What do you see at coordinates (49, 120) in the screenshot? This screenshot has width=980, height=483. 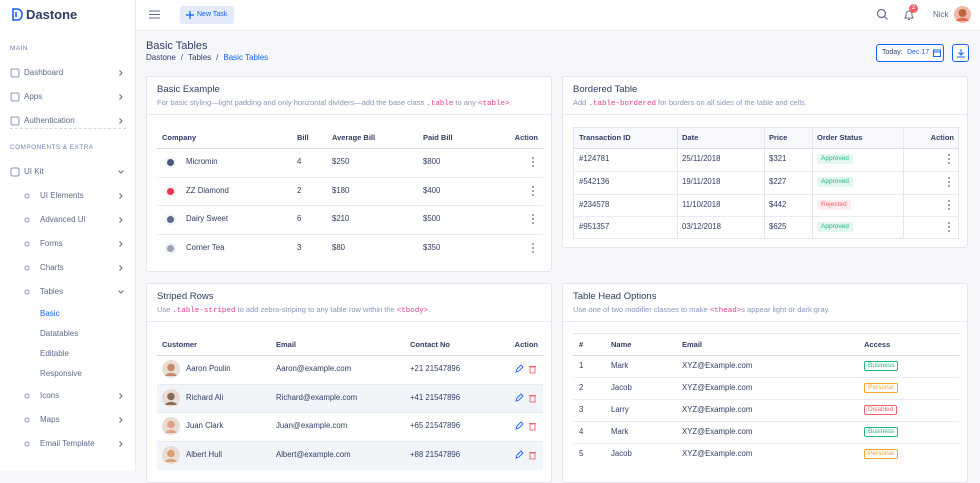 I see `menu-item: Authentication` at bounding box center [49, 120].